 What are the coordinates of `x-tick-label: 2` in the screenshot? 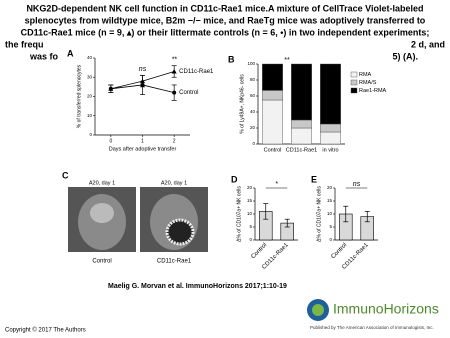 It's located at (174, 141).